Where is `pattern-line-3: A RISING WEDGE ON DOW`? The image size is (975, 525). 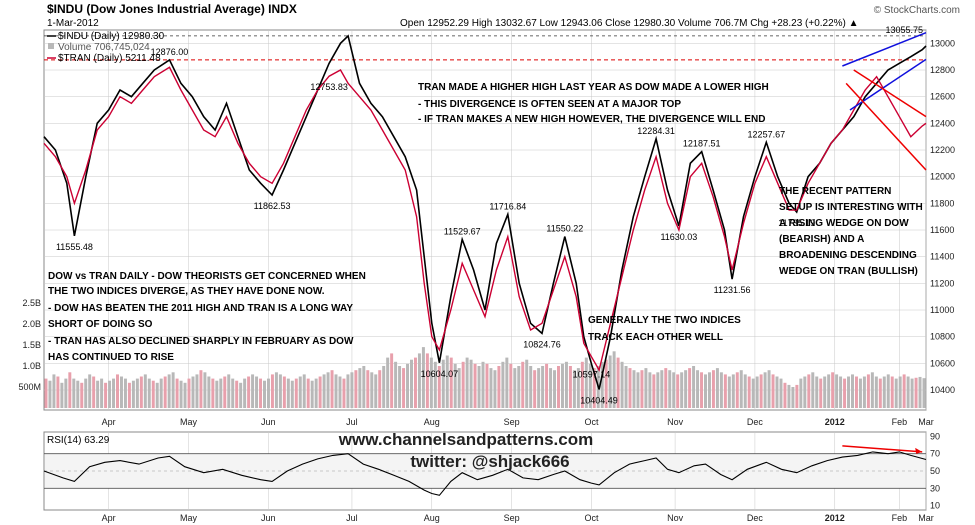 pattern-line-3: A RISING WEDGE ON DOW is located at coordinates (844, 223).